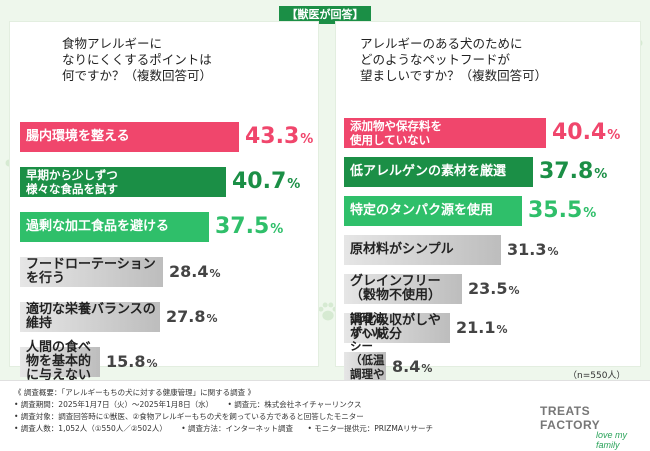  Describe the element at coordinates (396, 133) in the screenshot. I see `bar-label: 添加物や保存料を 使用していない` at that location.